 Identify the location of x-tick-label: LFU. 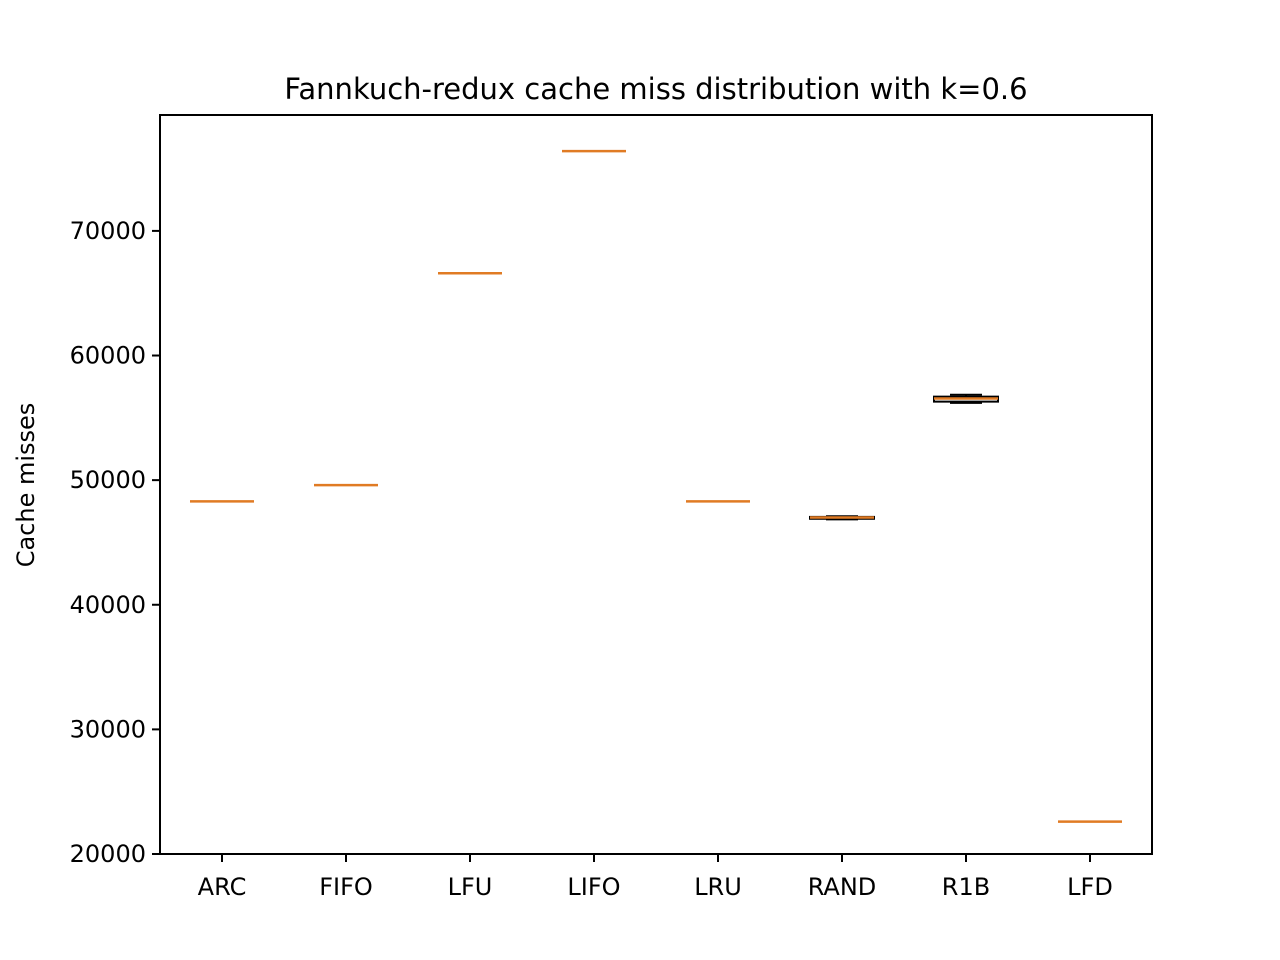
(470, 887).